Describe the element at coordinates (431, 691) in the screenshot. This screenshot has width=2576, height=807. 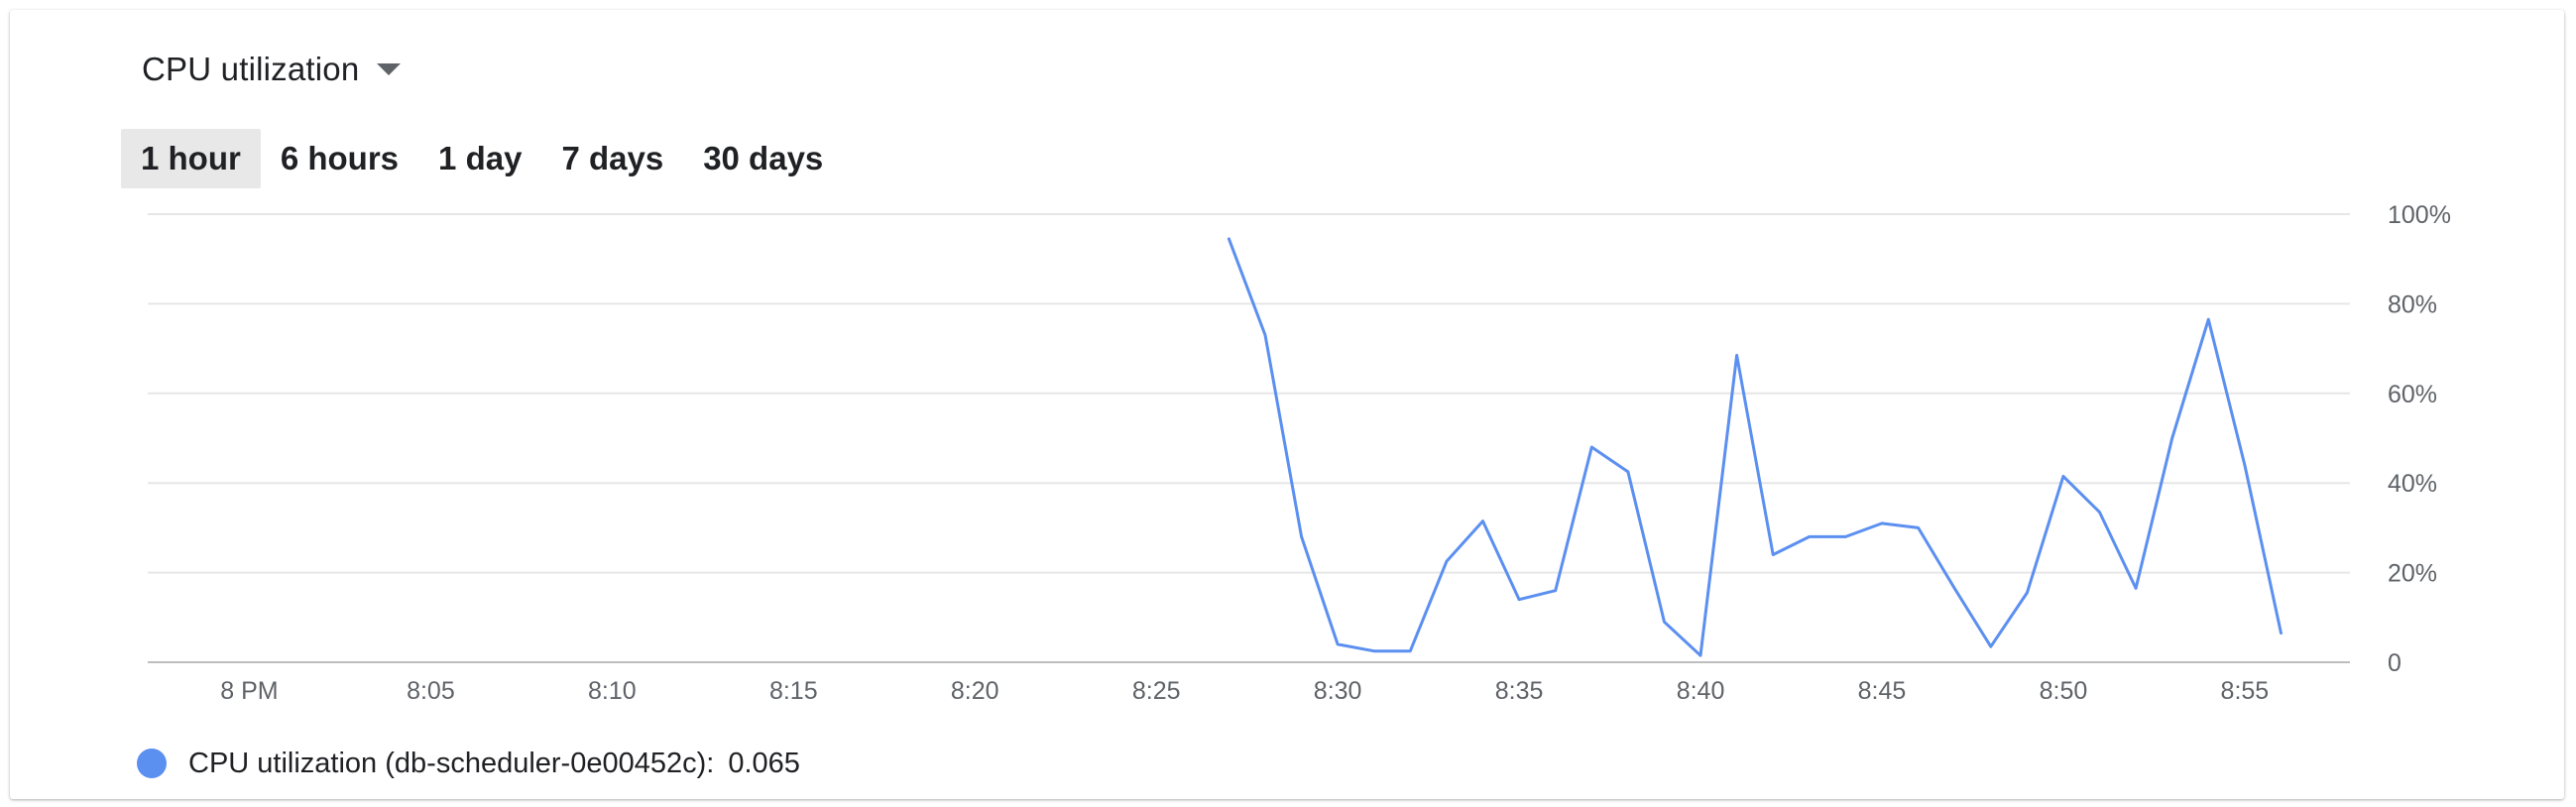
I see `x-tick-label: 8:05` at that location.